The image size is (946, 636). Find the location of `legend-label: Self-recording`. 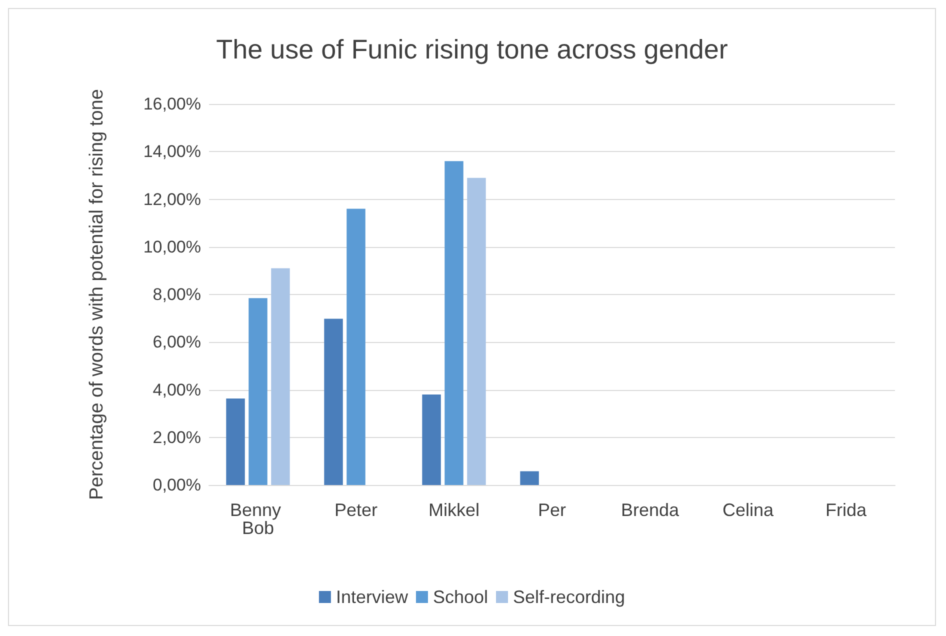

legend-label: Self-recording is located at coordinates (569, 597).